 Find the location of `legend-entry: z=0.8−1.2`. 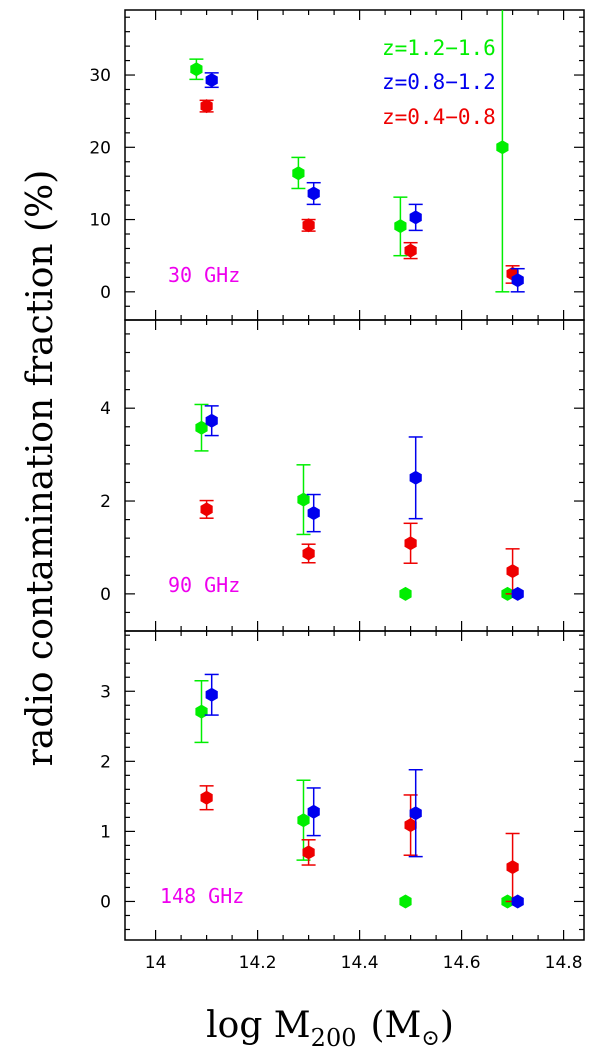

legend-entry: z=0.8−1.2 is located at coordinates (439, 82).